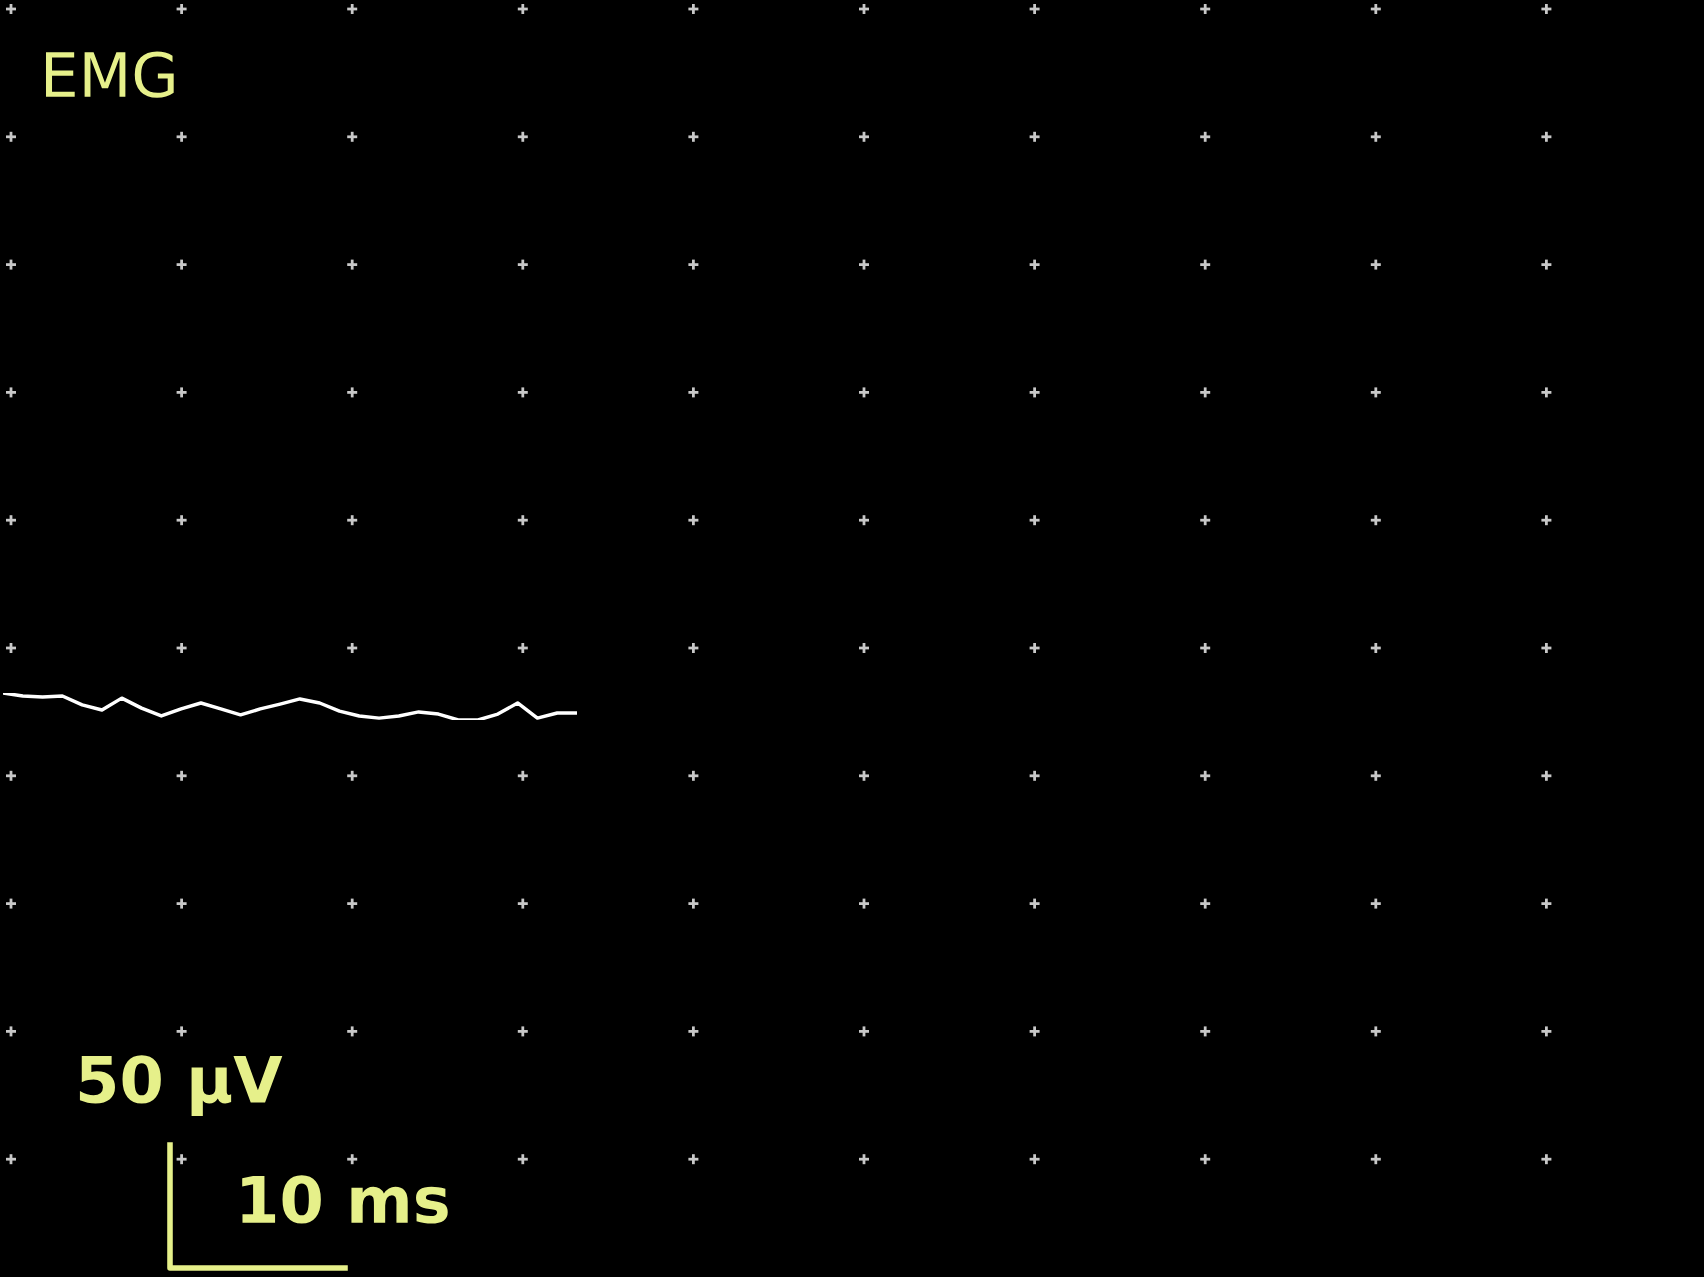 This screenshot has height=1277, width=1704. I want to click on text: 50 µV, so click(181, 1085).